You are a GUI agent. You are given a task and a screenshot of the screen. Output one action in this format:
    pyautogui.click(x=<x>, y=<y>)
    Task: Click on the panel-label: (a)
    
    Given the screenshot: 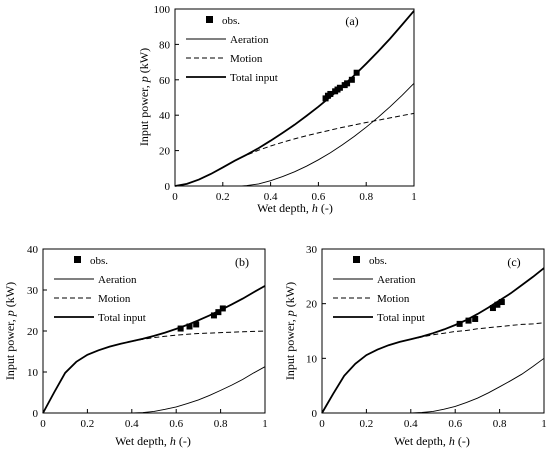 What is the action you would take?
    pyautogui.click(x=351, y=21)
    